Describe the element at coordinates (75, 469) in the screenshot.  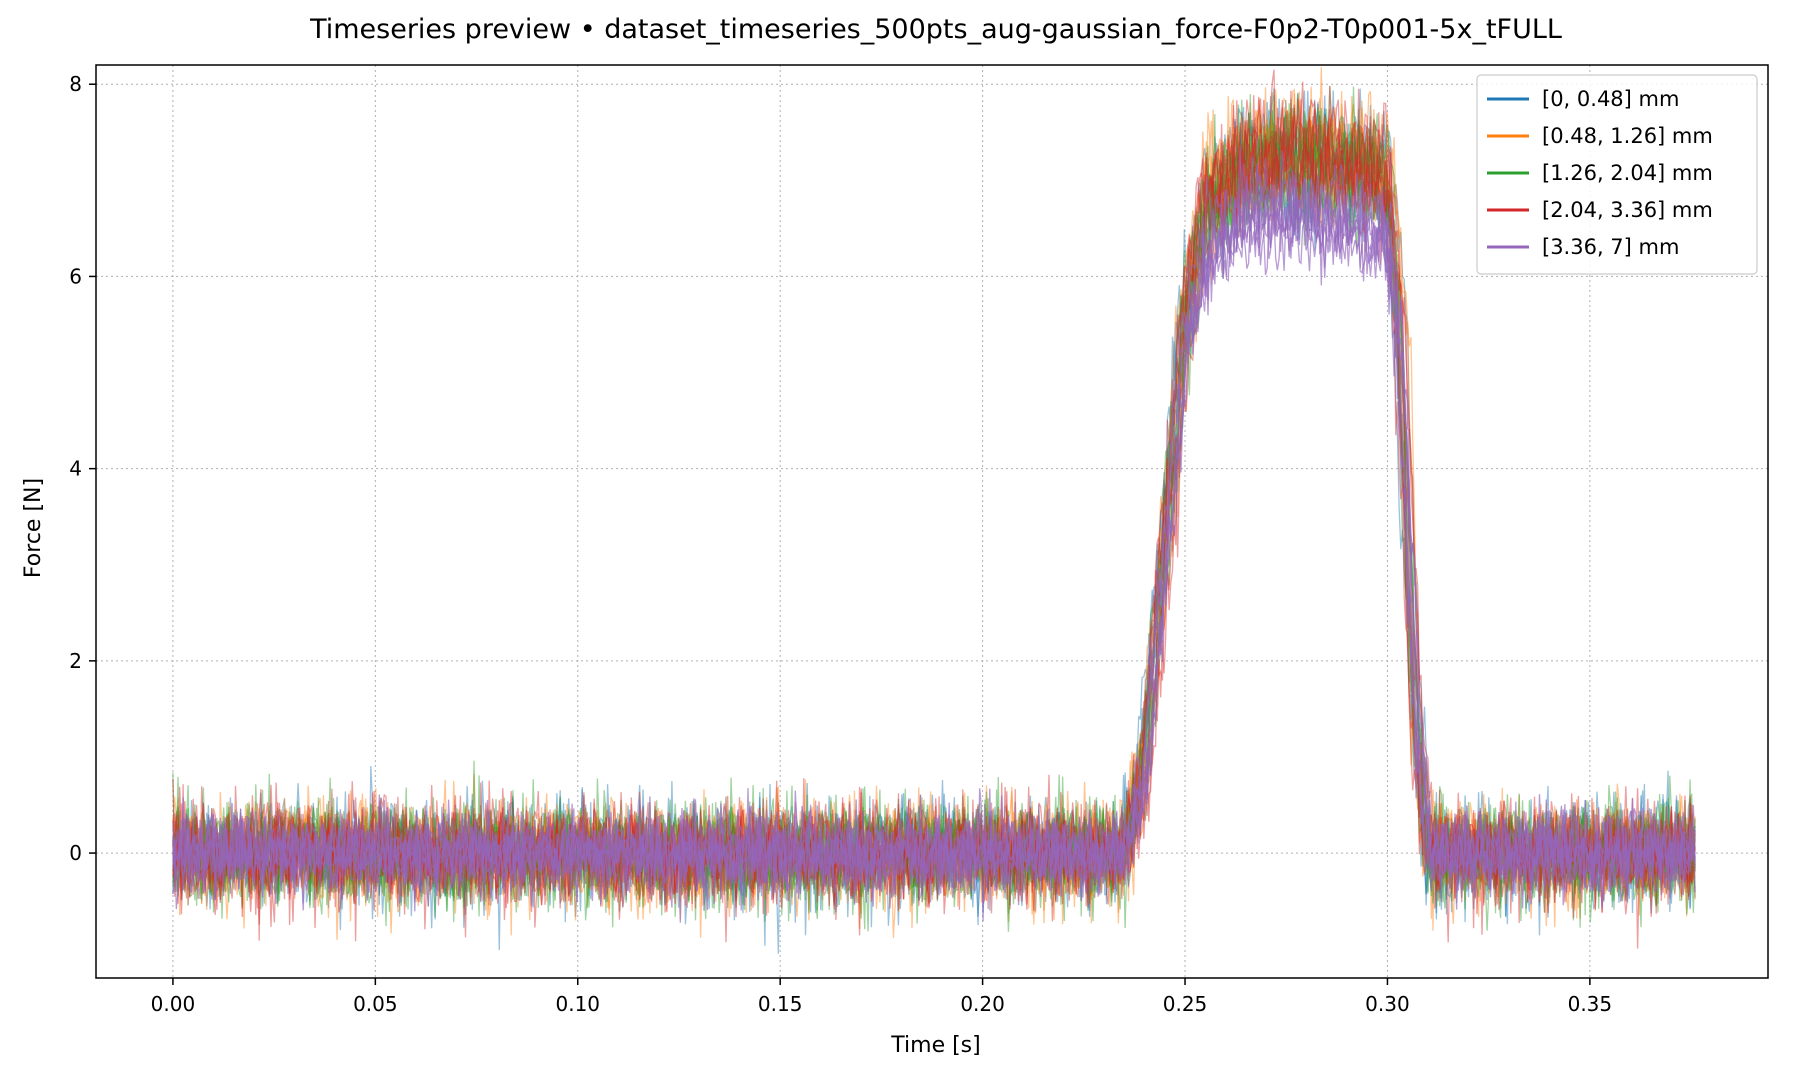
I see `y-tick-label: 4` at that location.